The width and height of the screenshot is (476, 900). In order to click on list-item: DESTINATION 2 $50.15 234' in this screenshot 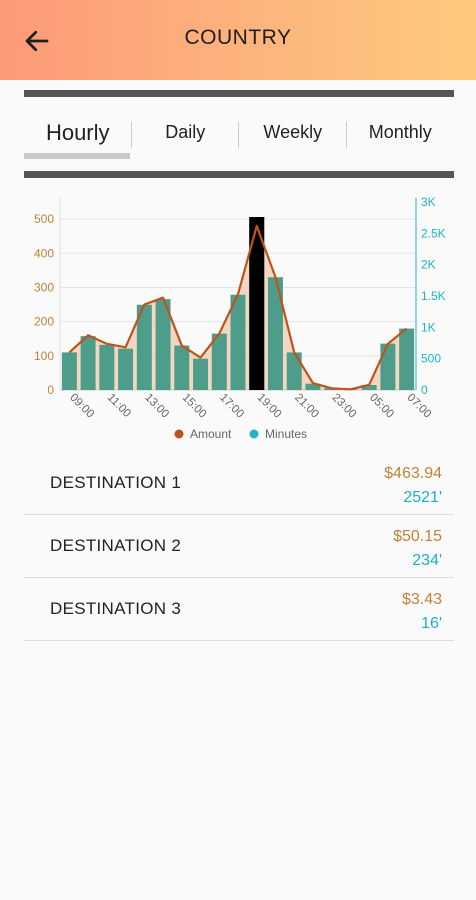, I will do `click(239, 546)`.